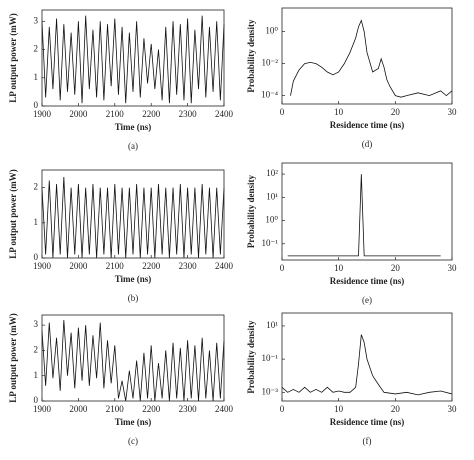  Describe the element at coordinates (367, 300) in the screenshot. I see `panel-caption: (e)` at that location.